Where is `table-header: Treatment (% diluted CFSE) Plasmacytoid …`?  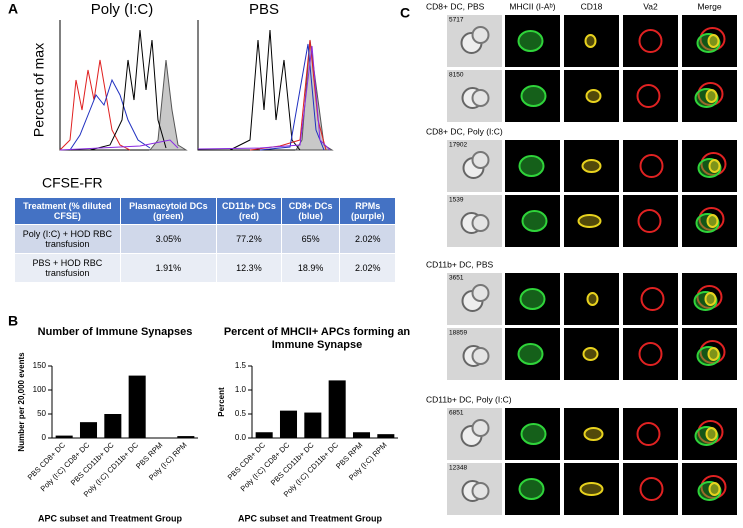 table-header: Treatment (% diluted CFSE) Plasmacytoid … is located at coordinates (205, 211).